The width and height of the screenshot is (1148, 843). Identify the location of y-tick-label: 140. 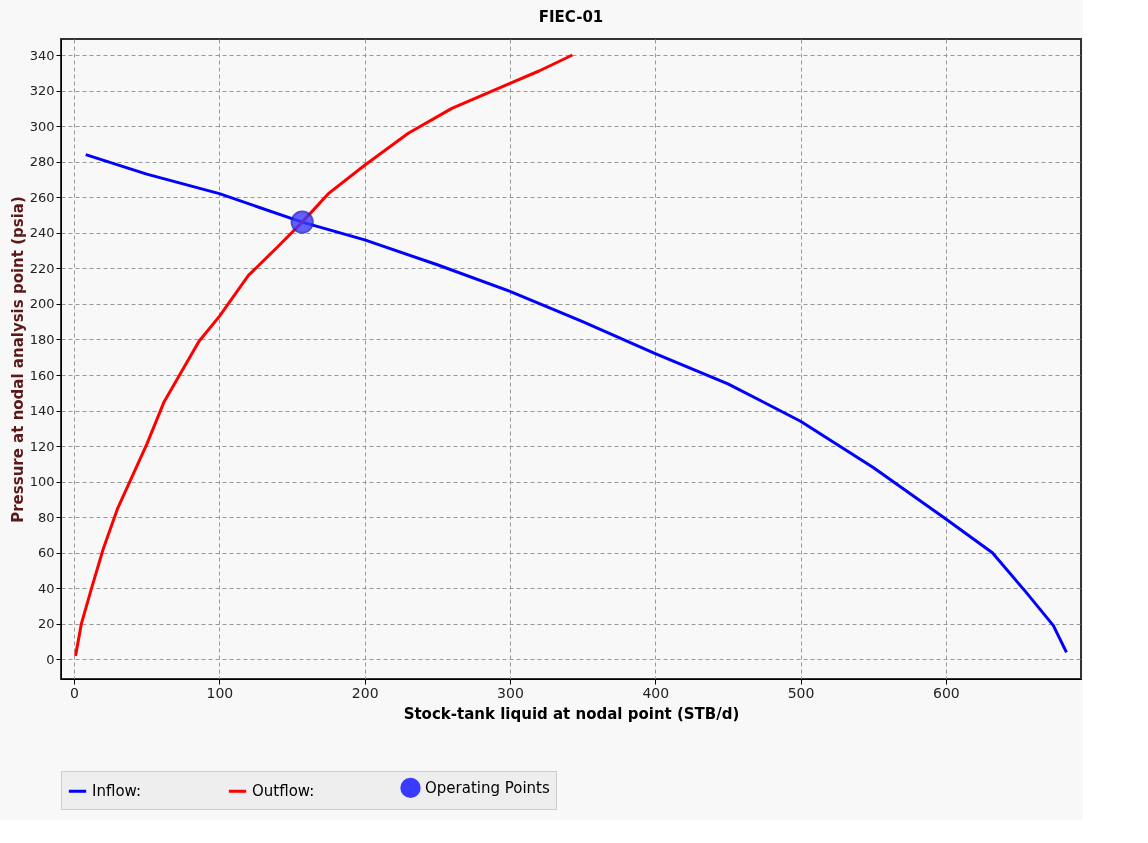
(42, 411).